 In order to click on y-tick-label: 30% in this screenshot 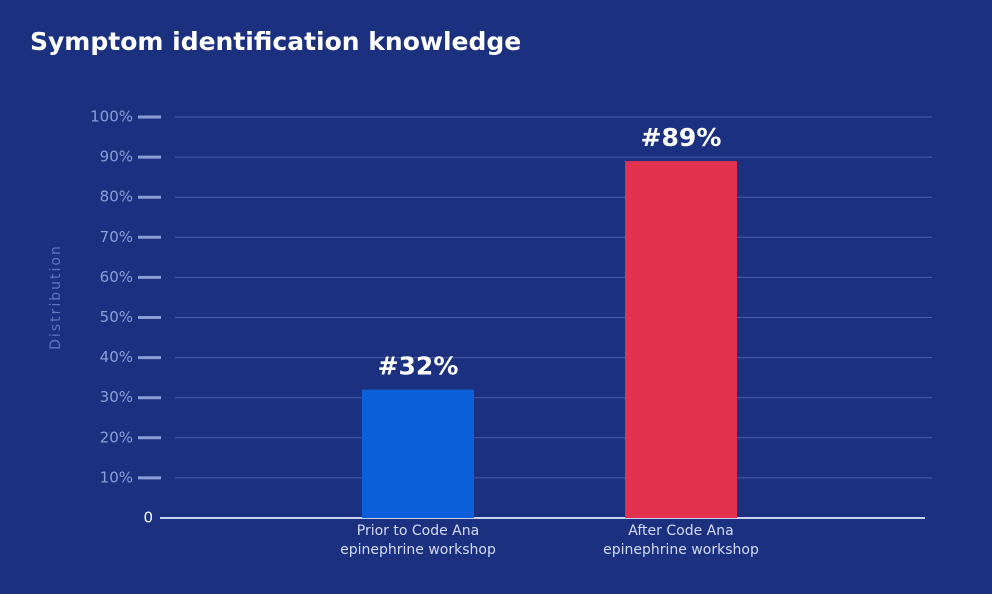, I will do `click(116, 397)`.